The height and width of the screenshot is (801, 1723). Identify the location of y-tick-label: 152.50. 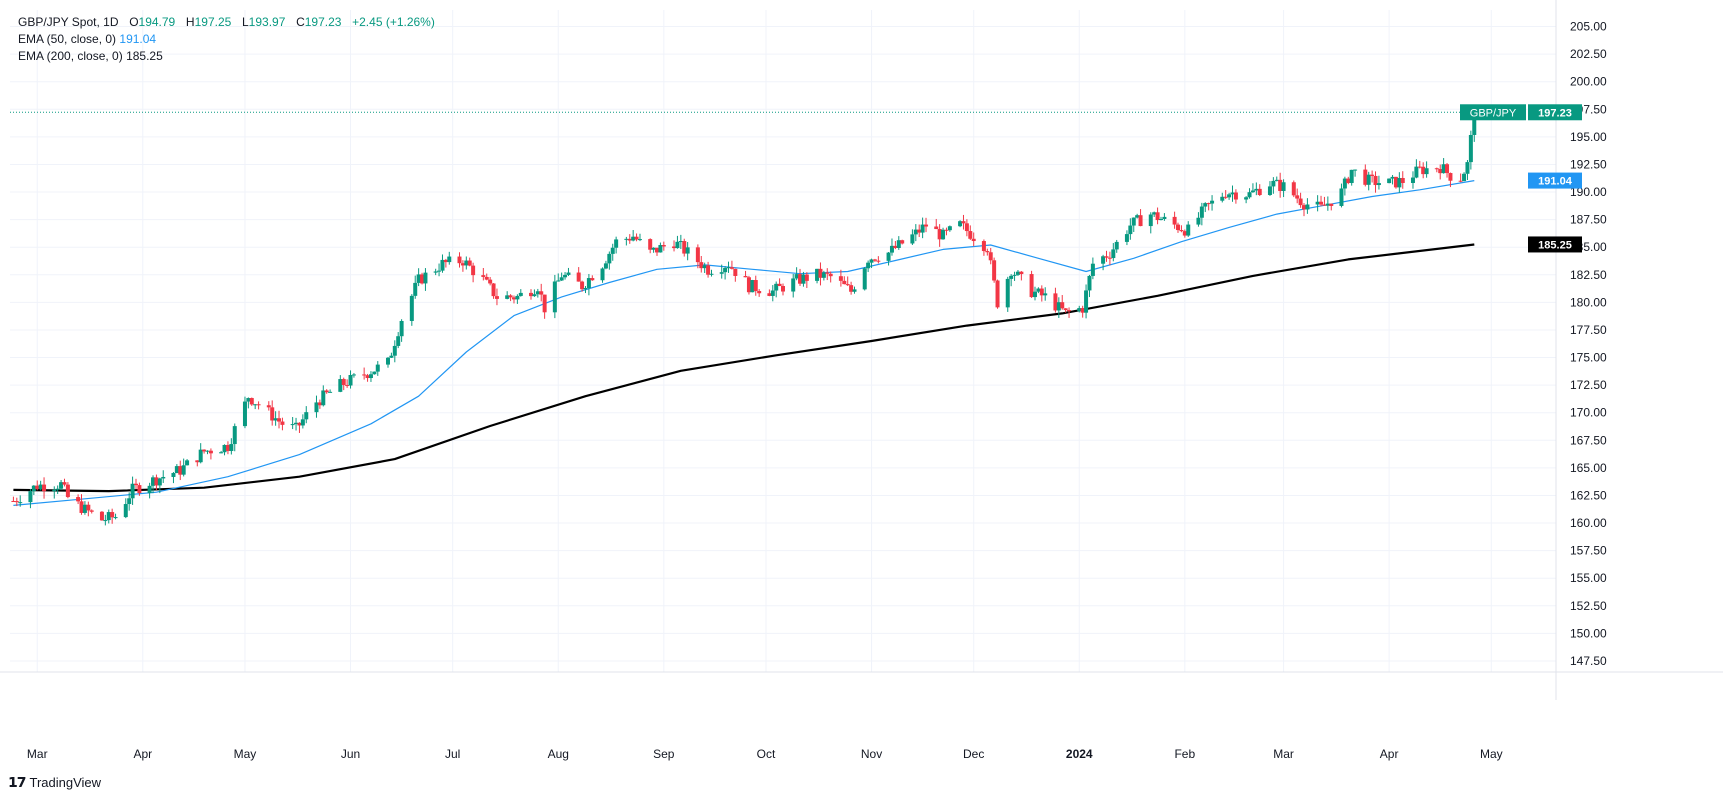
(1588, 606).